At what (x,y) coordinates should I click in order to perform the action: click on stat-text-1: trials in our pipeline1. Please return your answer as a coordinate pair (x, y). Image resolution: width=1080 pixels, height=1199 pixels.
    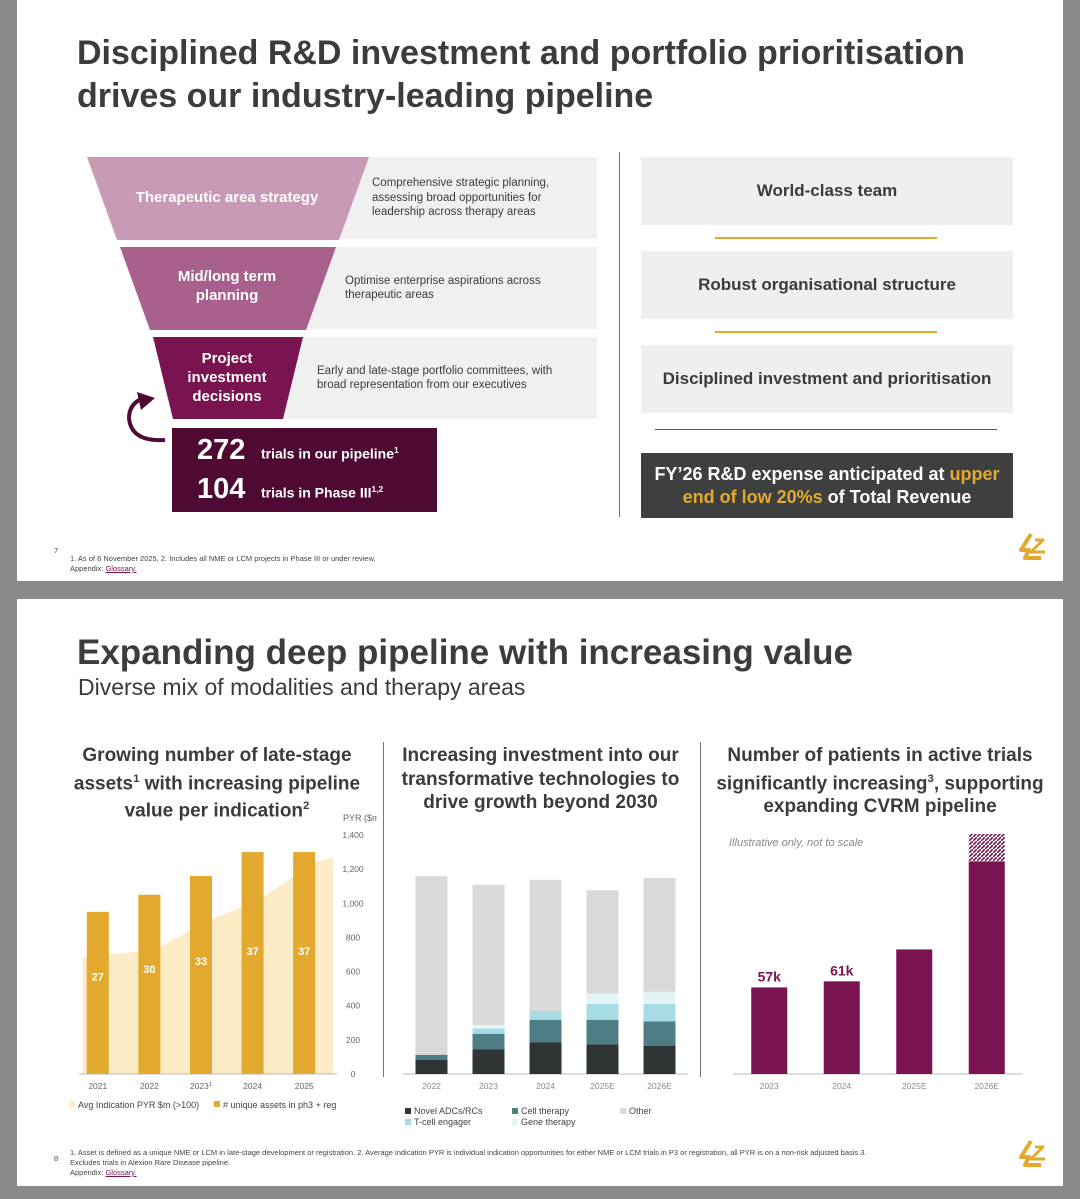
    Looking at the image, I should click on (330, 453).